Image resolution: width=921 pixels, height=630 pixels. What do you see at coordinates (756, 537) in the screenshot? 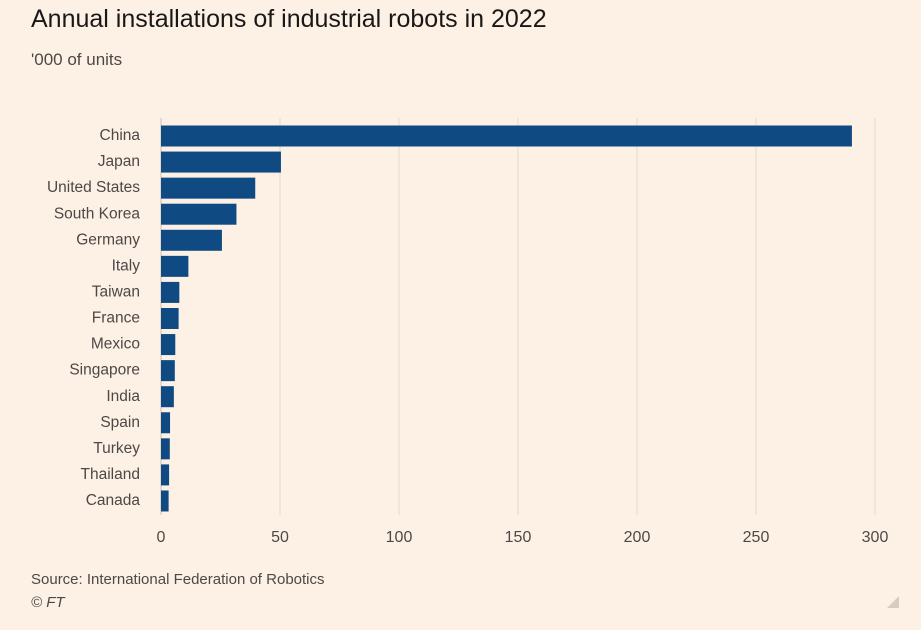
I see `x-tick-label: 250` at bounding box center [756, 537].